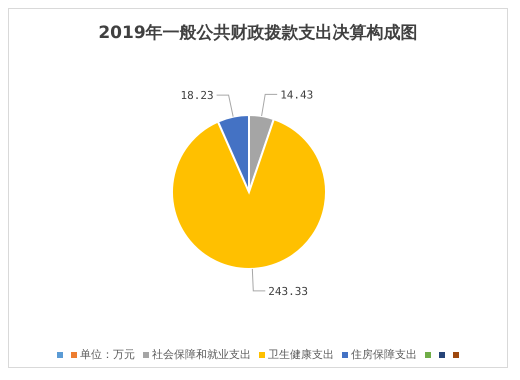 The width and height of the screenshot is (520, 380). Describe the element at coordinates (301, 354) in the screenshot. I see `legend-label: 卫生健康支出` at that location.